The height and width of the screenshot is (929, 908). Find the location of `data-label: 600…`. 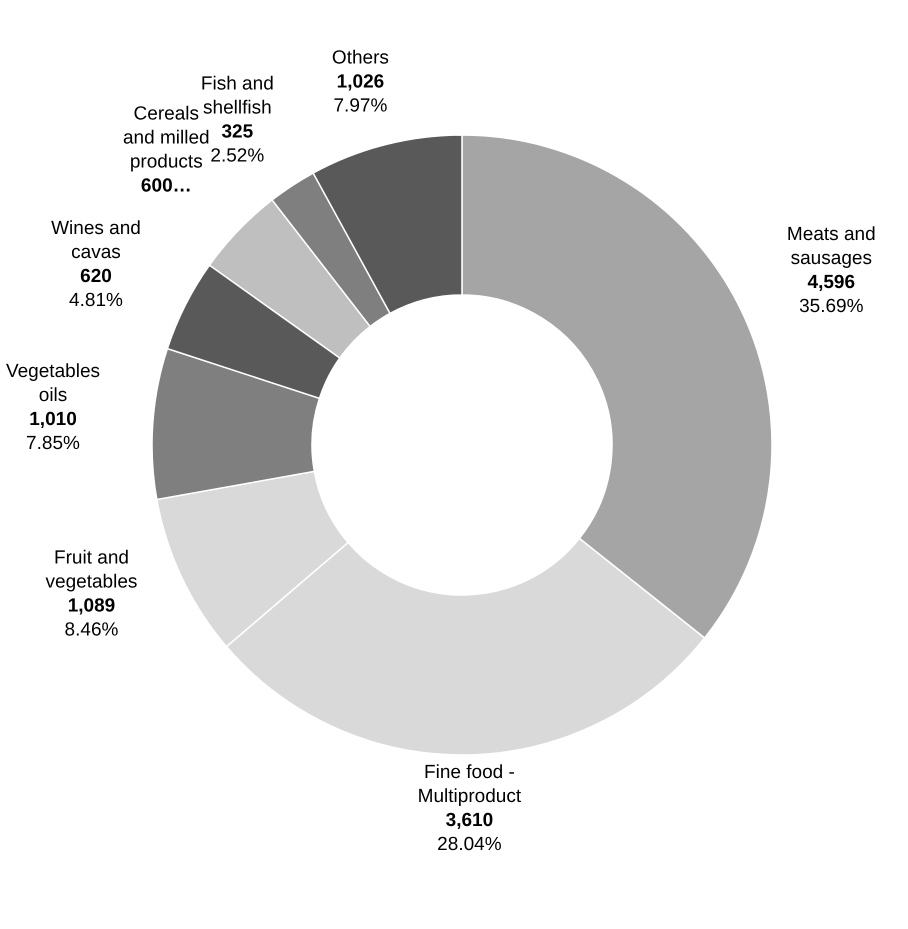

data-label: 600… is located at coordinates (166, 185).